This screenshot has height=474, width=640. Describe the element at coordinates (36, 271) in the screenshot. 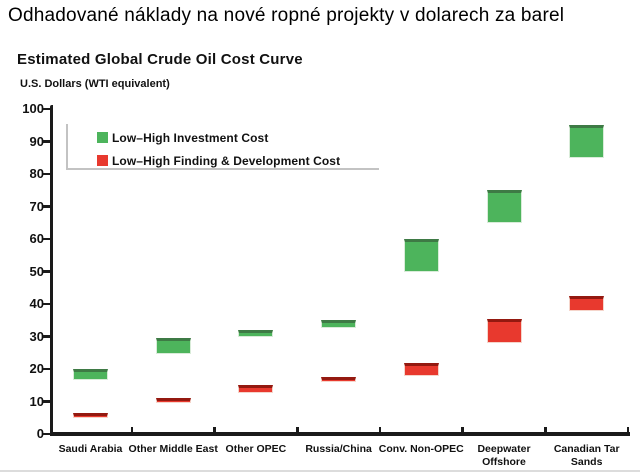

I see `y-tick-label: 50` at that location.